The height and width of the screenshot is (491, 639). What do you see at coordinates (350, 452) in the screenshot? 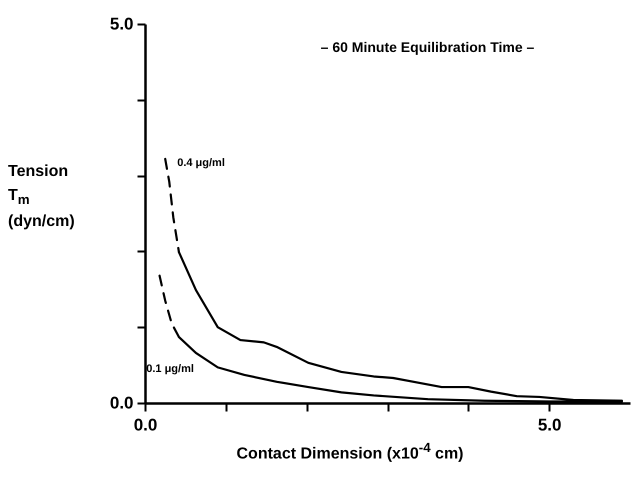
I see `x-axis-title: Contact Dimension (x10$^{-4}$ cm)` at bounding box center [350, 452].